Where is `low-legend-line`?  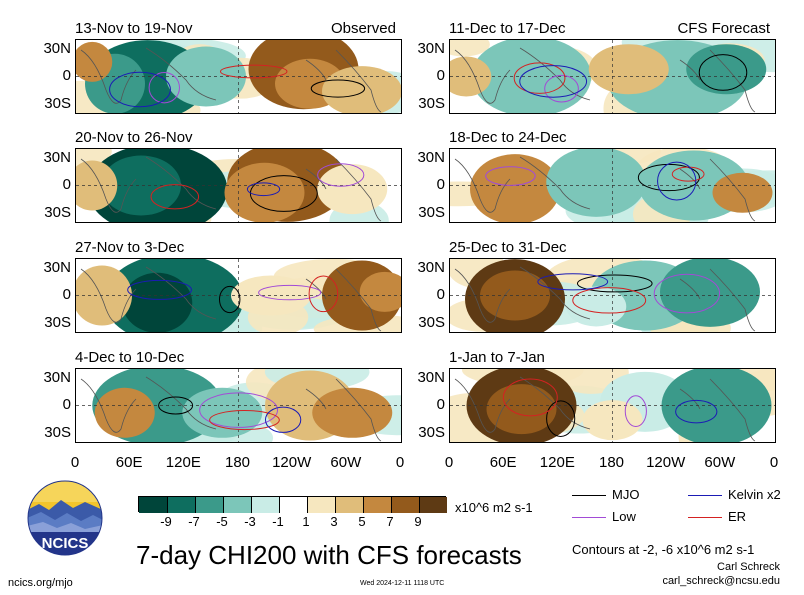 low-legend-line is located at coordinates (589, 517).